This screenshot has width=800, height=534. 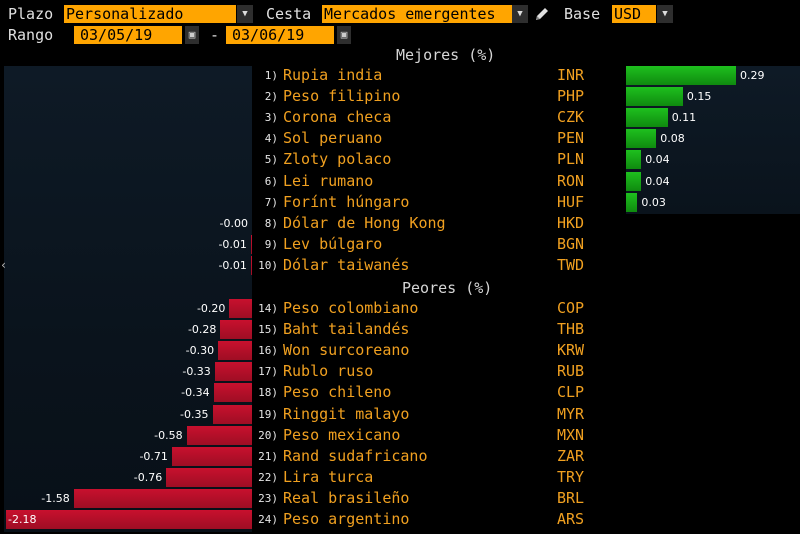 What do you see at coordinates (150, 14) in the screenshot?
I see `plazo-select: Personalizado` at bounding box center [150, 14].